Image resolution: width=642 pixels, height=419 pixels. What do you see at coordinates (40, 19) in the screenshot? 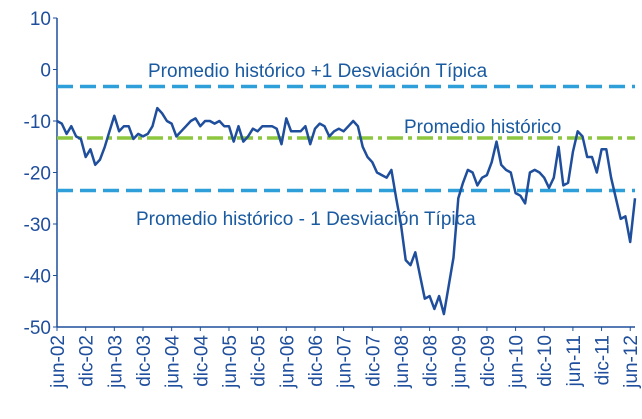
I see `y-tick-label: 10` at bounding box center [40, 19].